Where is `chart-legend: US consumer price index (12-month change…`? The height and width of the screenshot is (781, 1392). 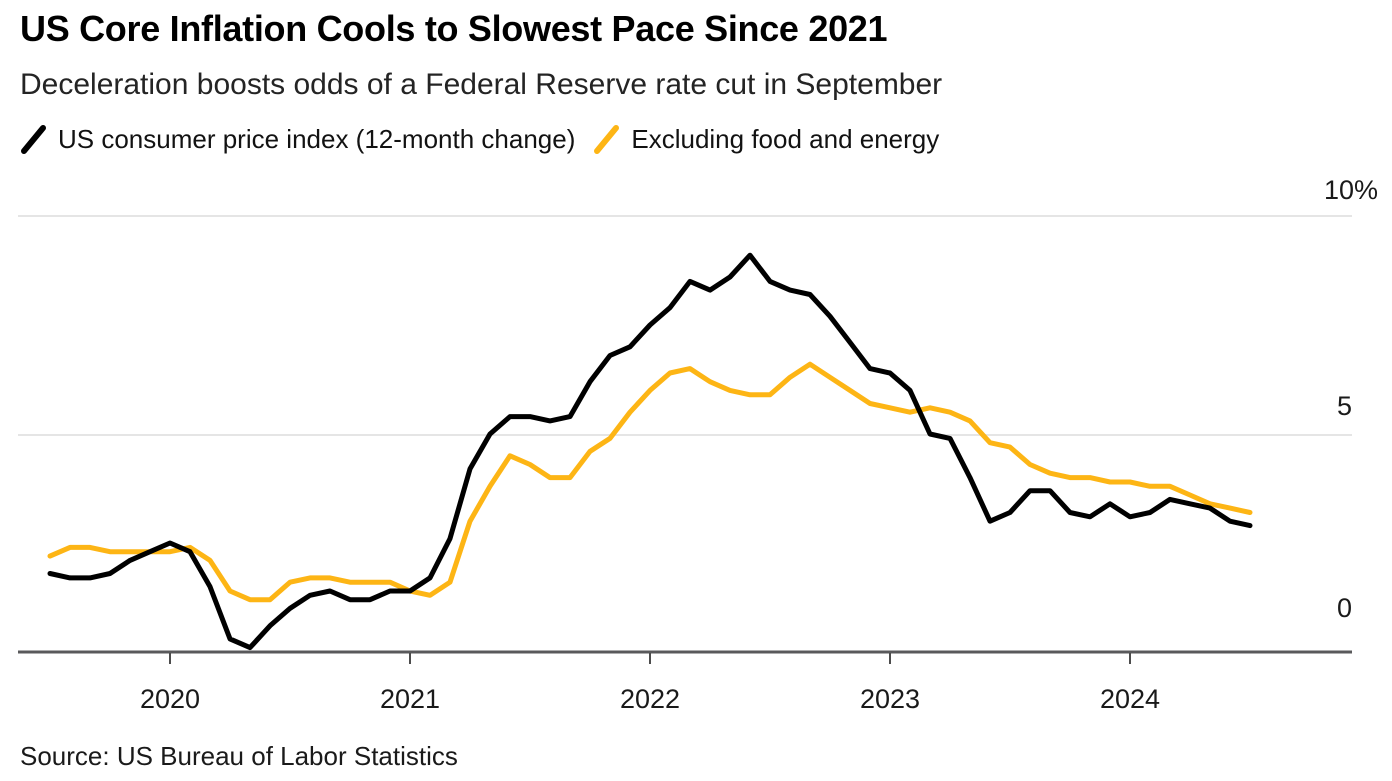 chart-legend: US consumer price index (12-month change… is located at coordinates (479, 139).